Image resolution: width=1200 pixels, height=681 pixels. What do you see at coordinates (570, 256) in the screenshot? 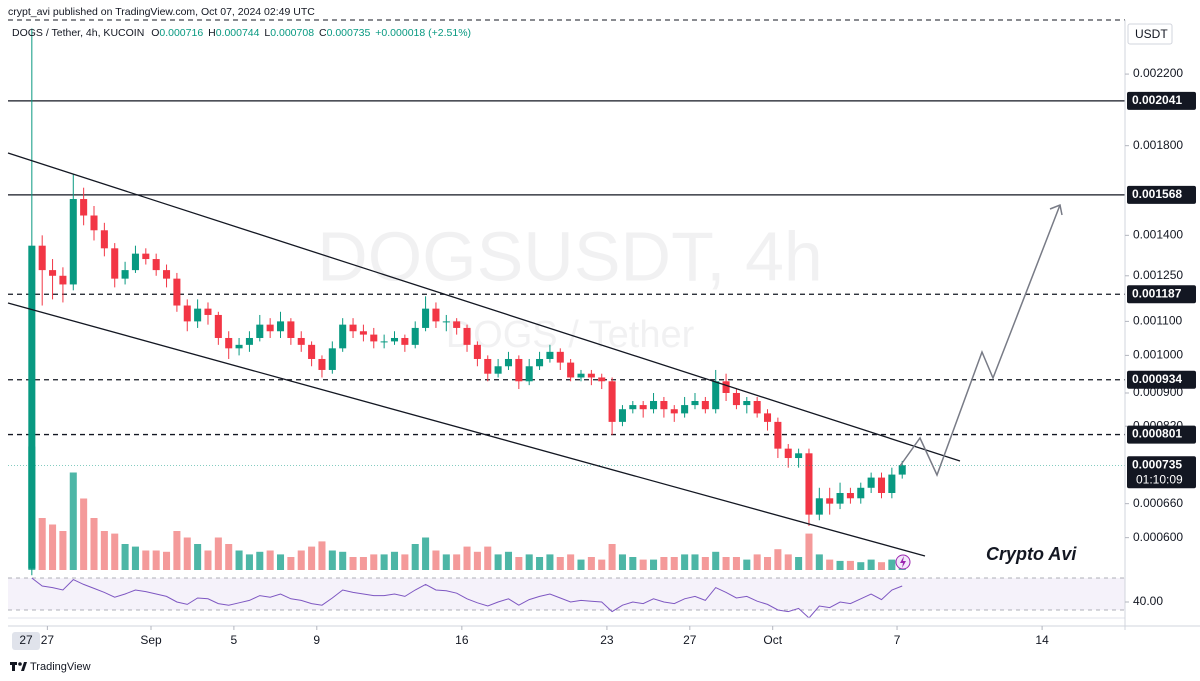
I see `watermark: DOGSUSDT, 4h` at bounding box center [570, 256].